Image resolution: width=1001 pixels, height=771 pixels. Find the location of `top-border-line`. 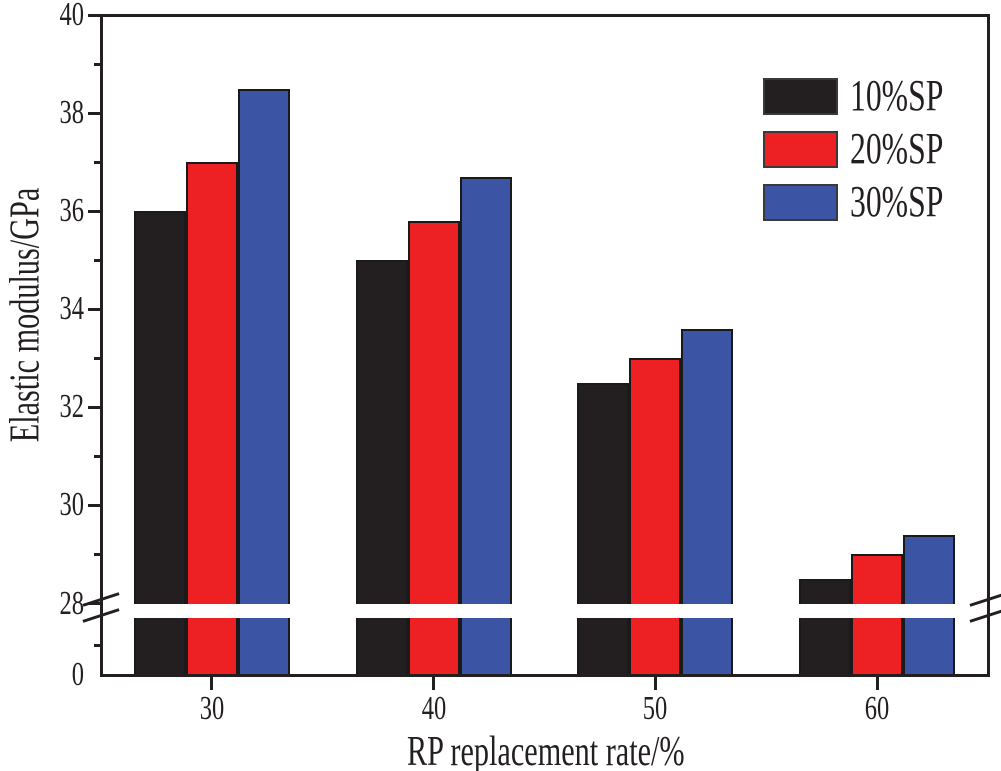

top-border-line is located at coordinates (544, 15).